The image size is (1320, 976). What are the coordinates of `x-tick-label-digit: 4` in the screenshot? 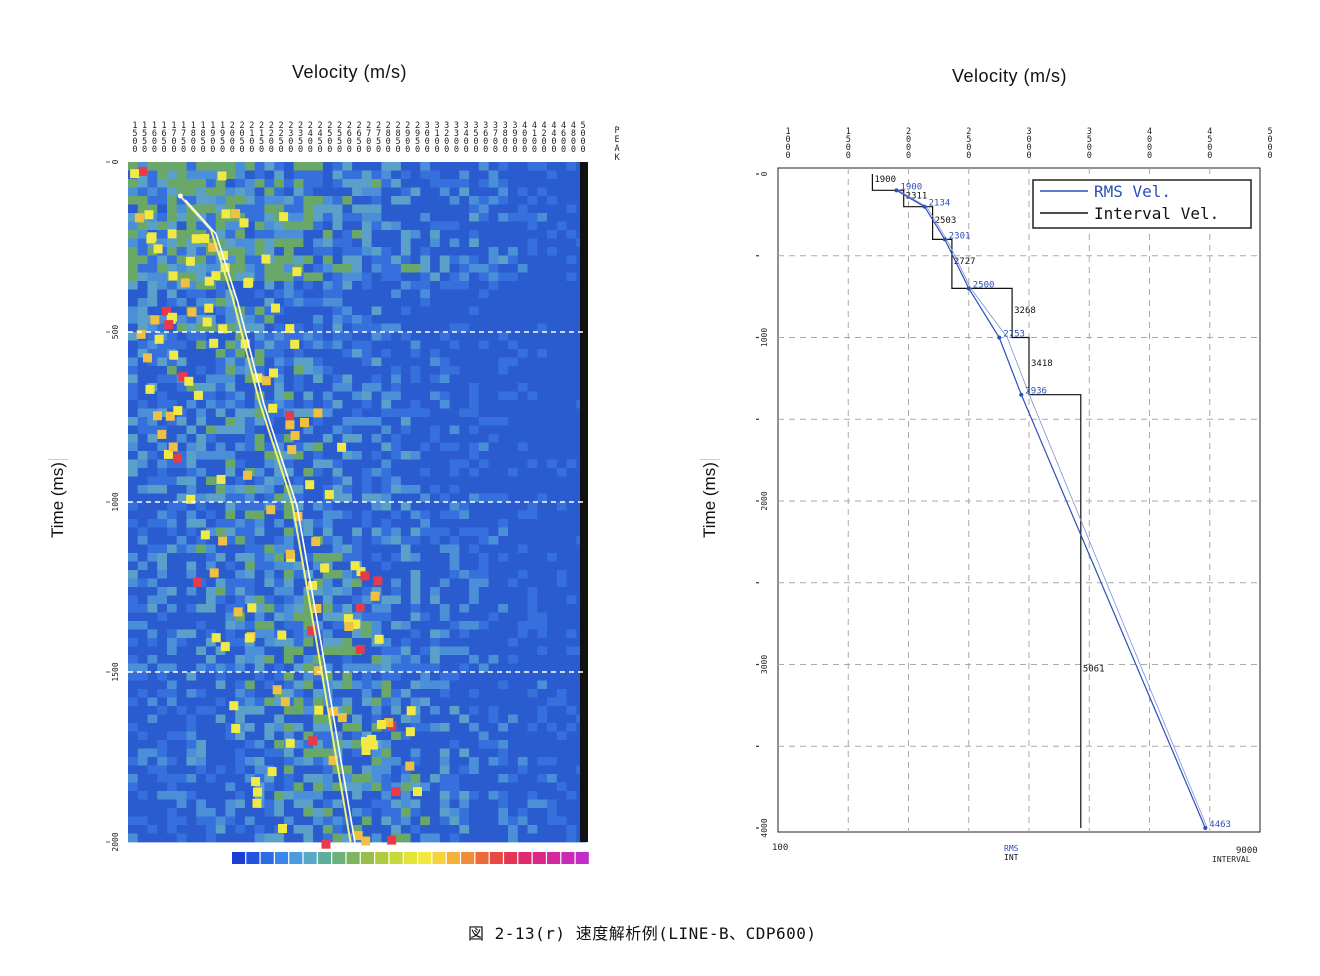 It's located at (310, 134).